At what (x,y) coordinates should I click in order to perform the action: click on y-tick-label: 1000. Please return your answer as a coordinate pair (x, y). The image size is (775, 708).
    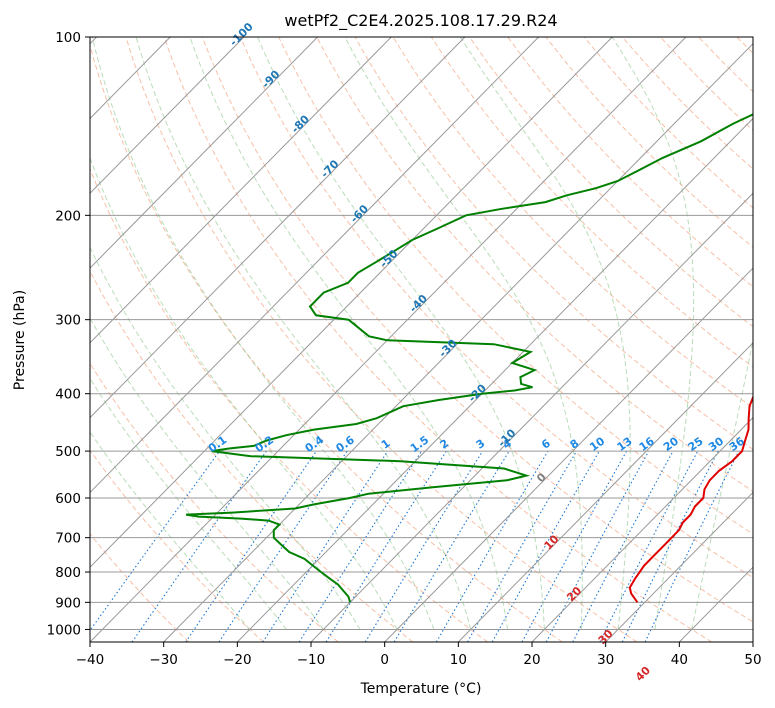
    Looking at the image, I should click on (64, 630).